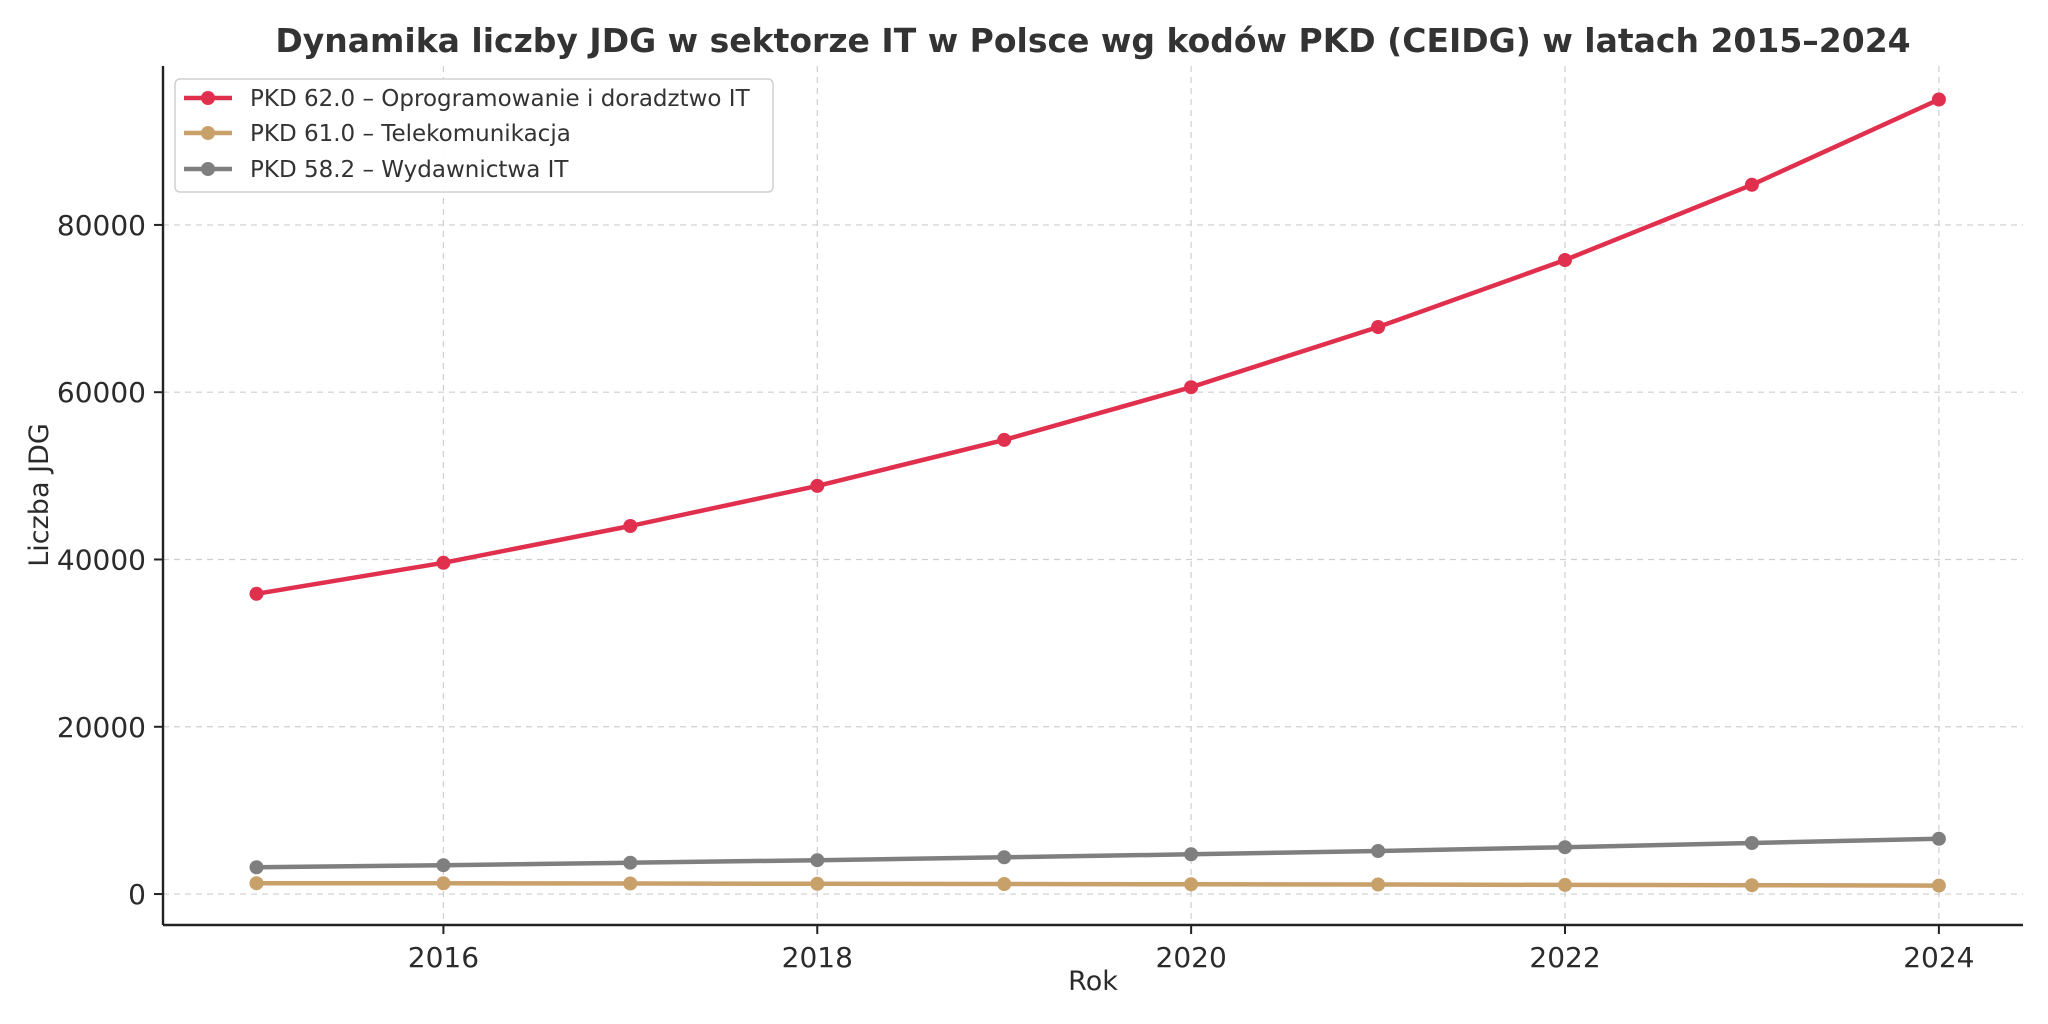 The image size is (2048, 1024). Describe the element at coordinates (101, 225) in the screenshot. I see `y-tick-label-80000: 80000` at that location.